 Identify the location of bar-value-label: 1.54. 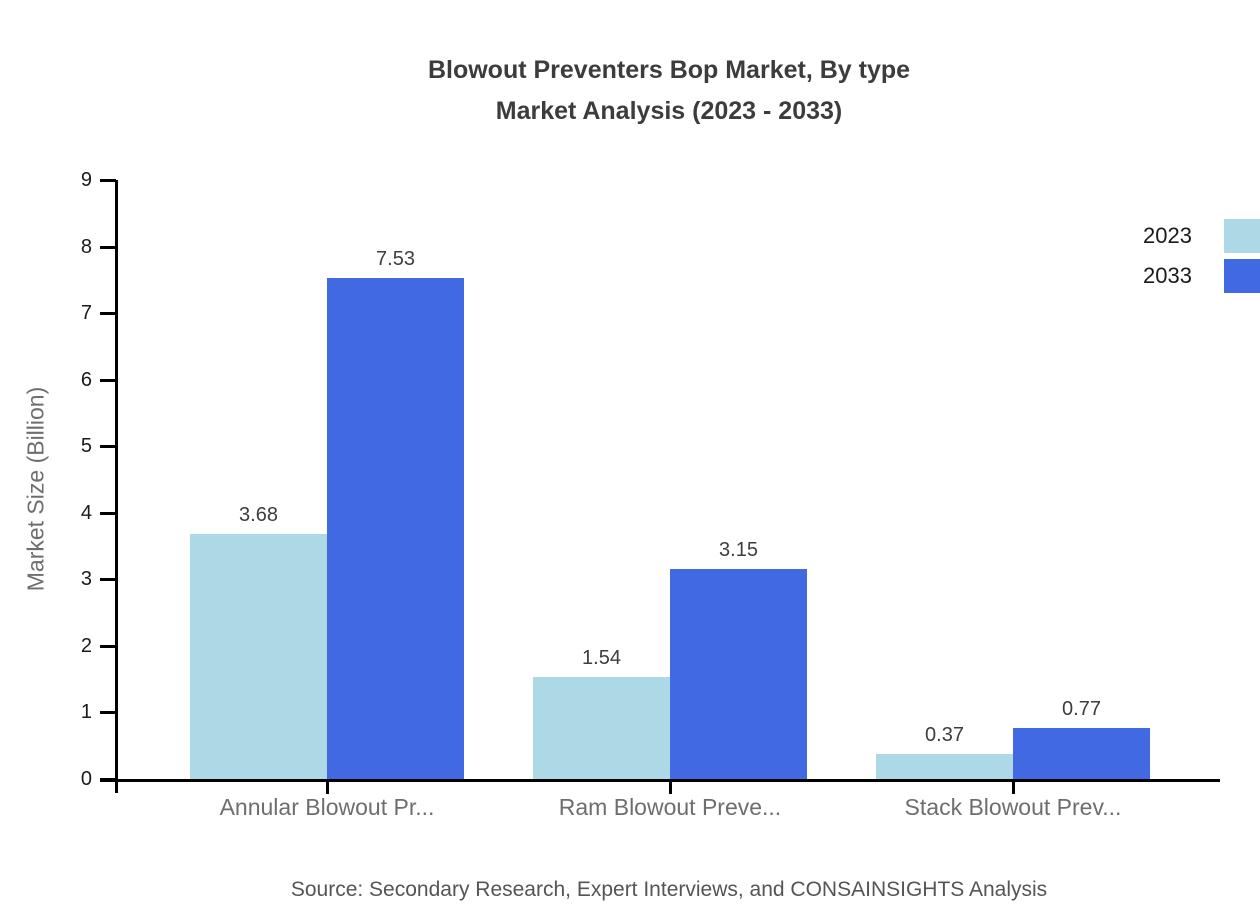
(601, 657).